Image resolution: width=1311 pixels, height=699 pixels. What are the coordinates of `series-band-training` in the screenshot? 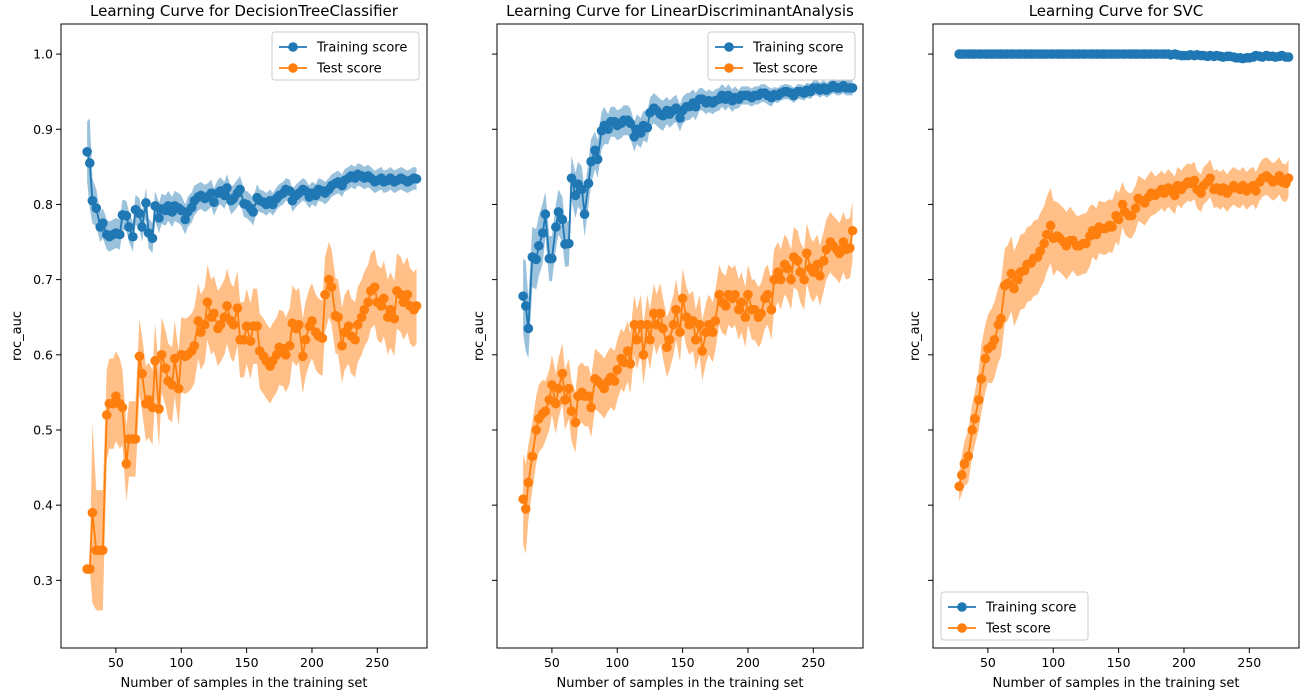 It's located at (252, 185).